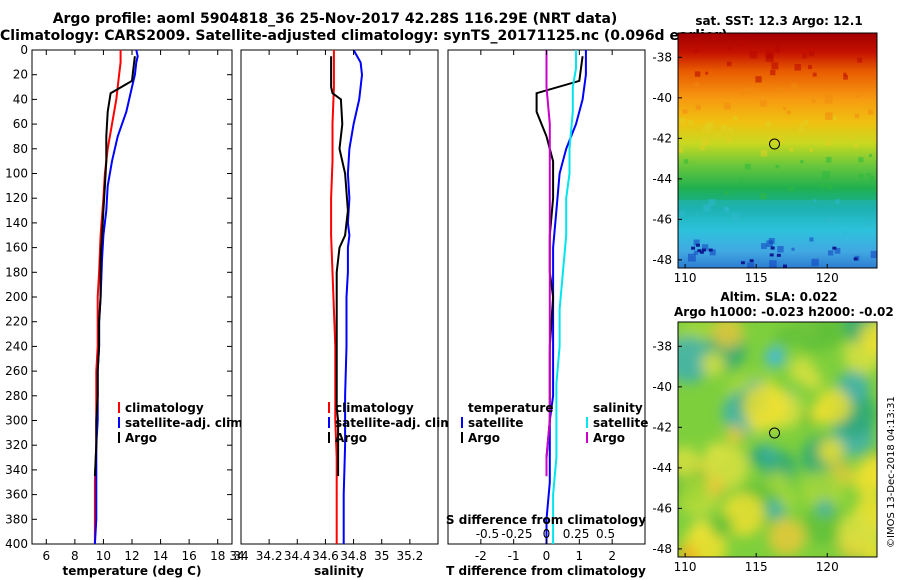 This screenshot has height=580, width=900. What do you see at coordinates (16, 445) in the screenshot?
I see `depth-tick-label: 320` at bounding box center [16, 445].